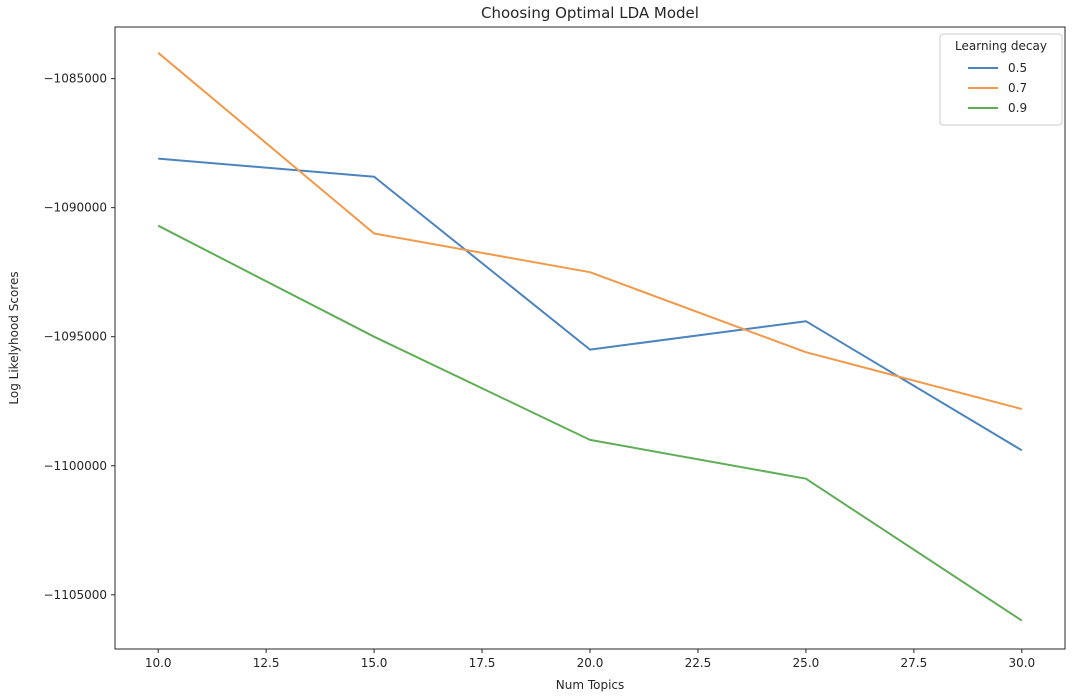  Describe the element at coordinates (76, 208) in the screenshot. I see `y-tick-label: −1090000` at that location.